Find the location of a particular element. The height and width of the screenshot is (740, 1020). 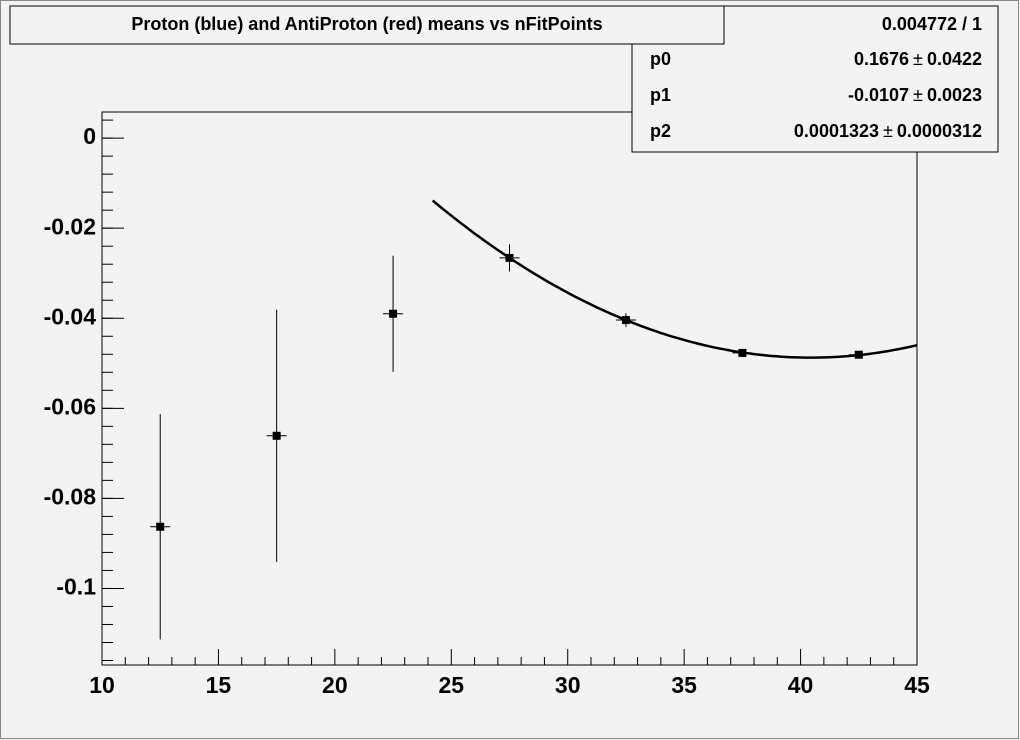

param-value-number: -0.0107 is located at coordinates (878, 95).